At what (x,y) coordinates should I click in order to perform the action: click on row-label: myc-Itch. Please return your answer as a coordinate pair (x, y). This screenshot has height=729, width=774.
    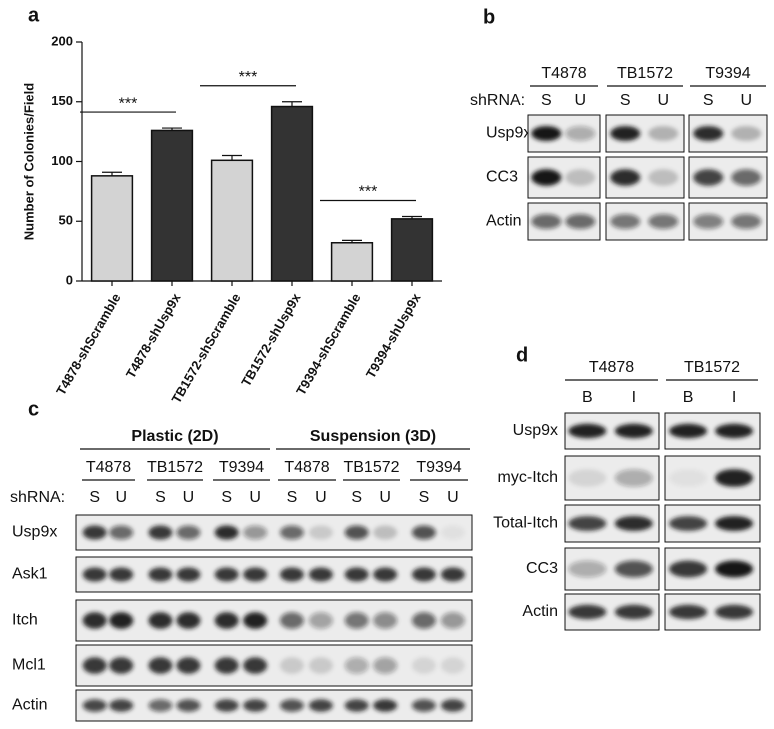
    Looking at the image, I should click on (528, 477).